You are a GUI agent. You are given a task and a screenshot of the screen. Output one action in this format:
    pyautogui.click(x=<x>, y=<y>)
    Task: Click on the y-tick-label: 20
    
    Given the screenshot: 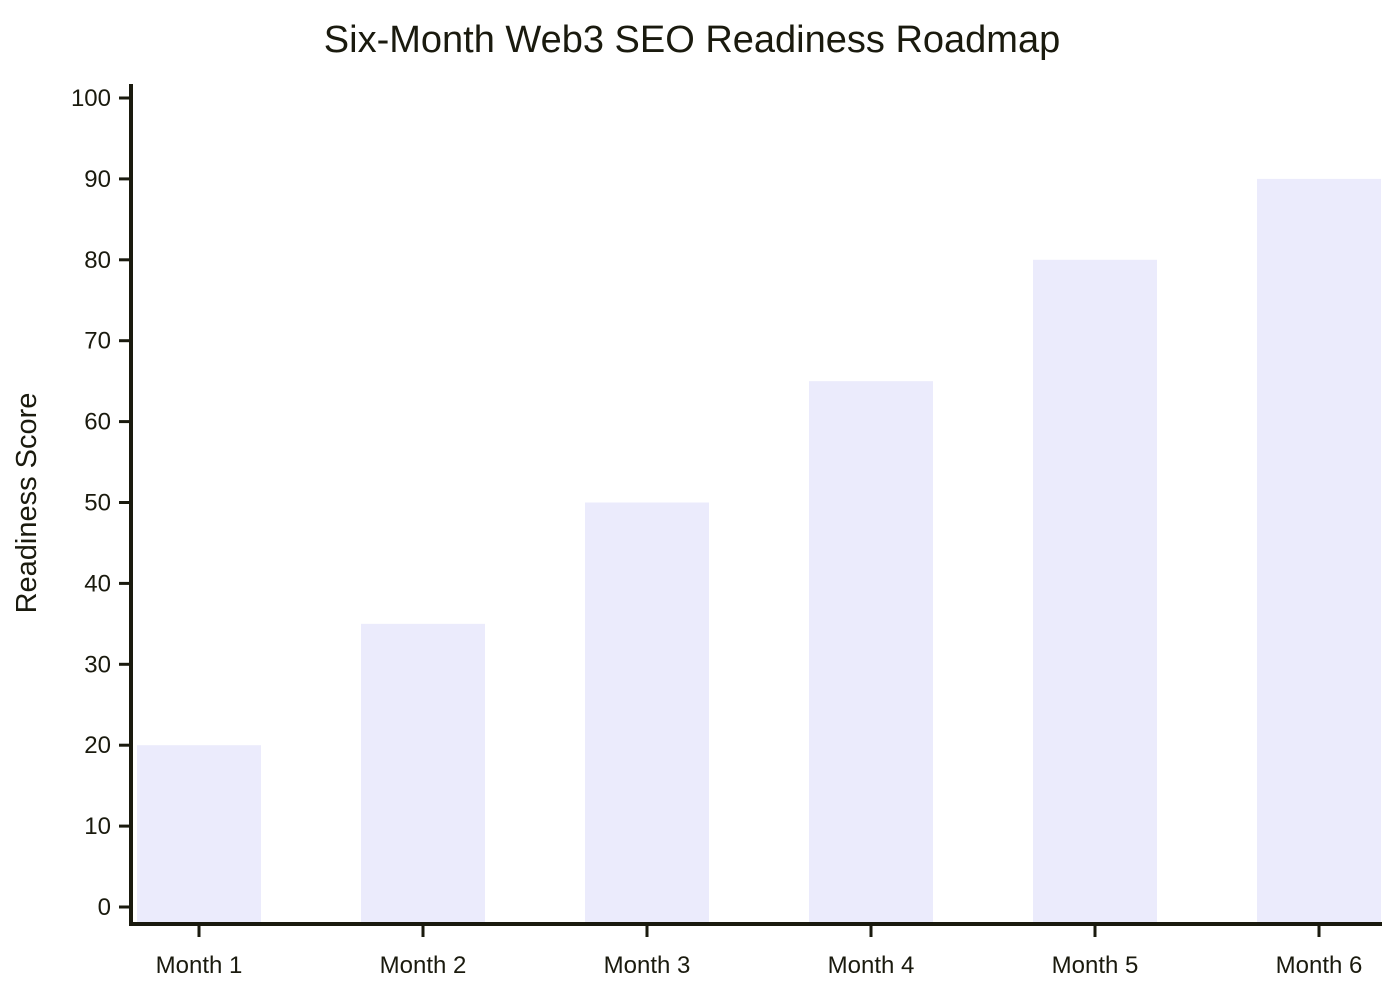 What is the action you would take?
    pyautogui.click(x=97, y=745)
    